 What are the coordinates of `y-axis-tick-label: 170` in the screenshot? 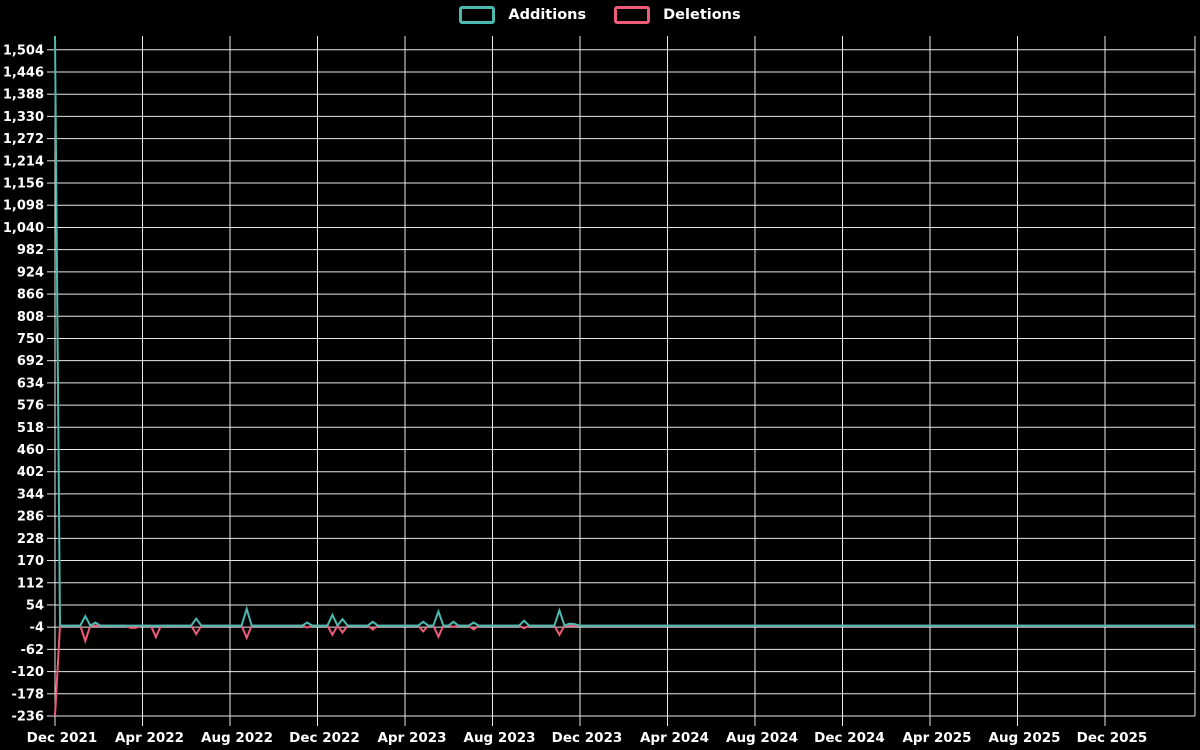 It's located at (30, 561).